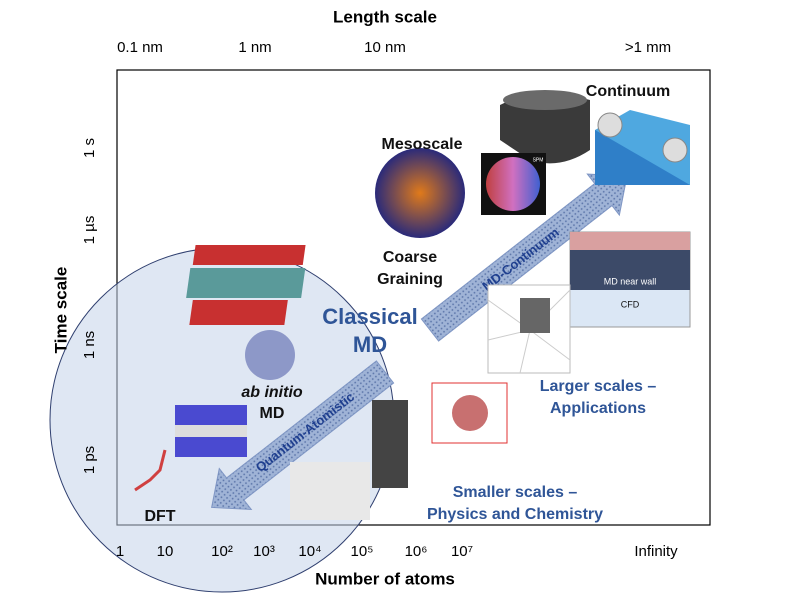 This screenshot has height=611, width=791. I want to click on mesoscale-images: SPM, so click(460, 193).